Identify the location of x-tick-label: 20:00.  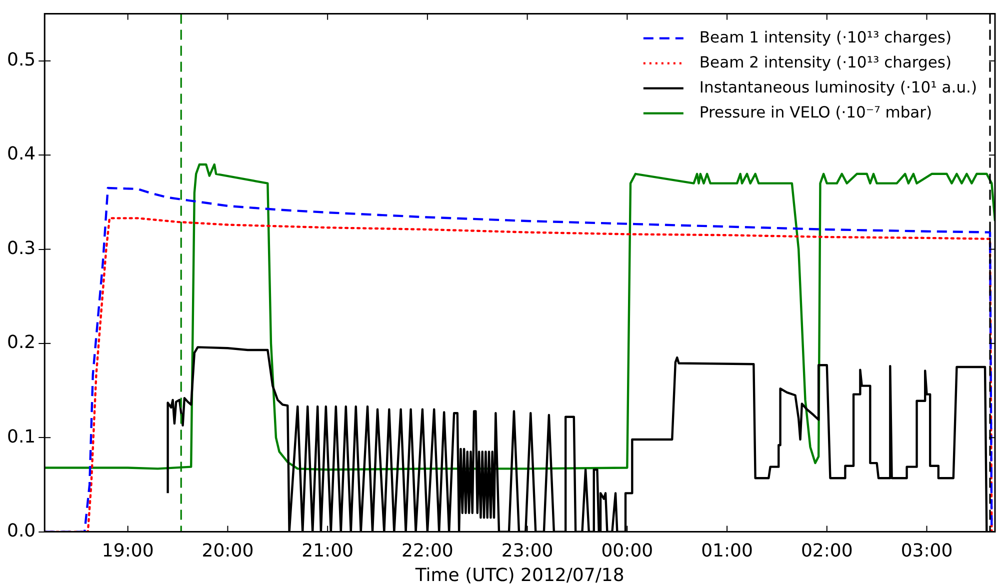
(228, 551).